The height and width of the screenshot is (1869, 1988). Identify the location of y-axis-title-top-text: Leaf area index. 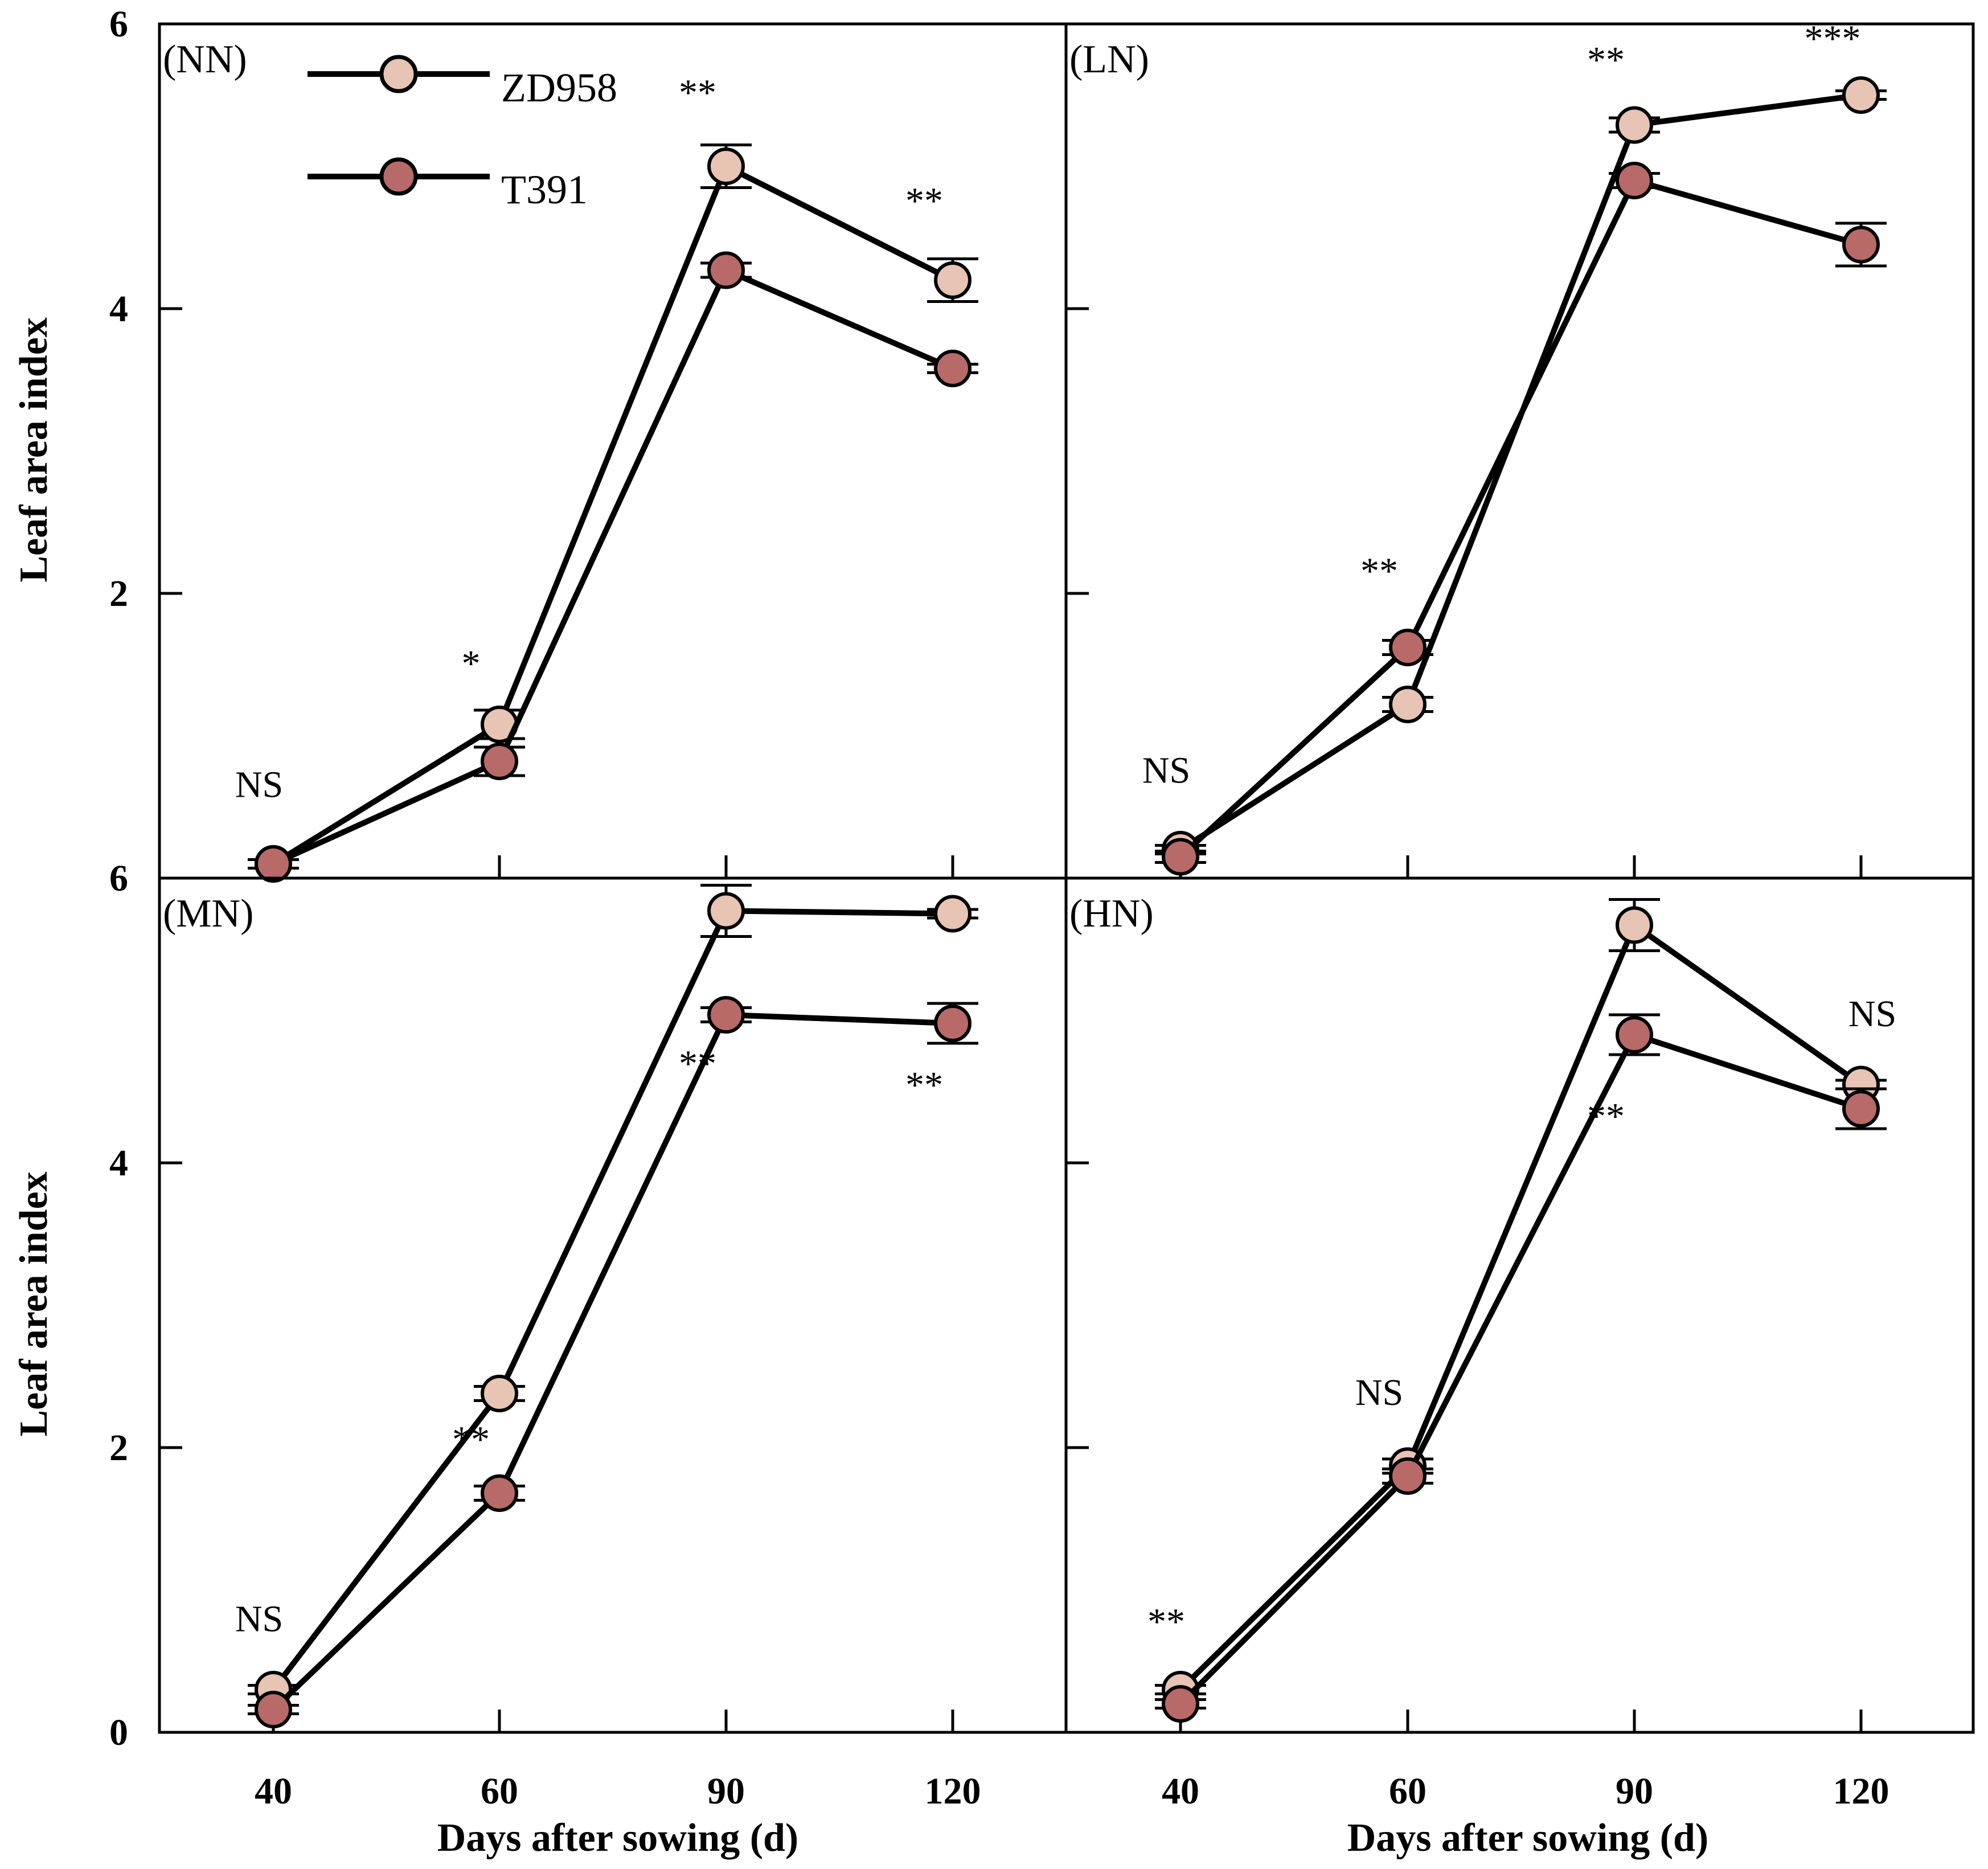
(34, 449).